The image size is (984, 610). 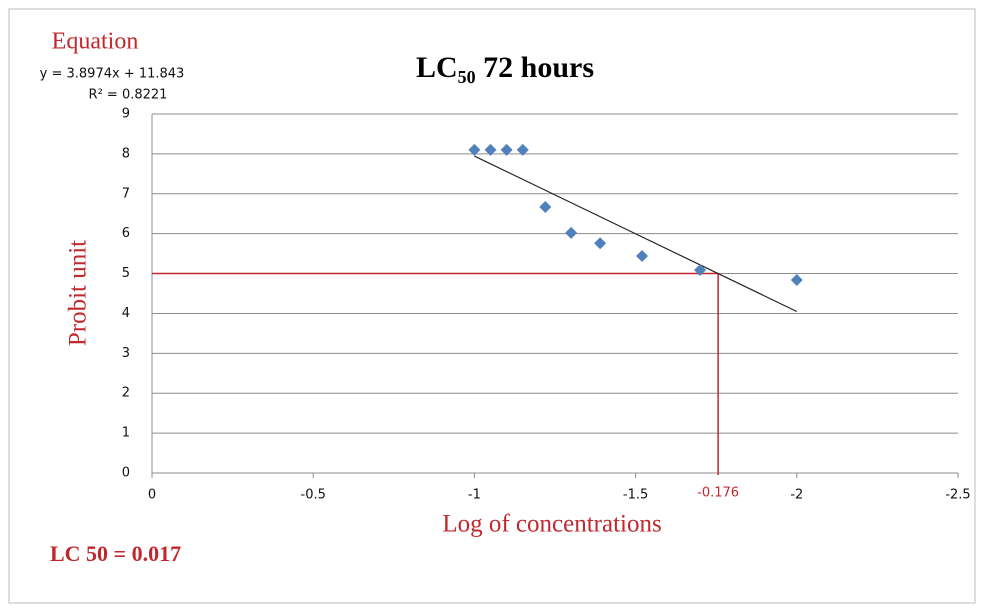 I want to click on y-tick-label: 2, so click(x=126, y=393).